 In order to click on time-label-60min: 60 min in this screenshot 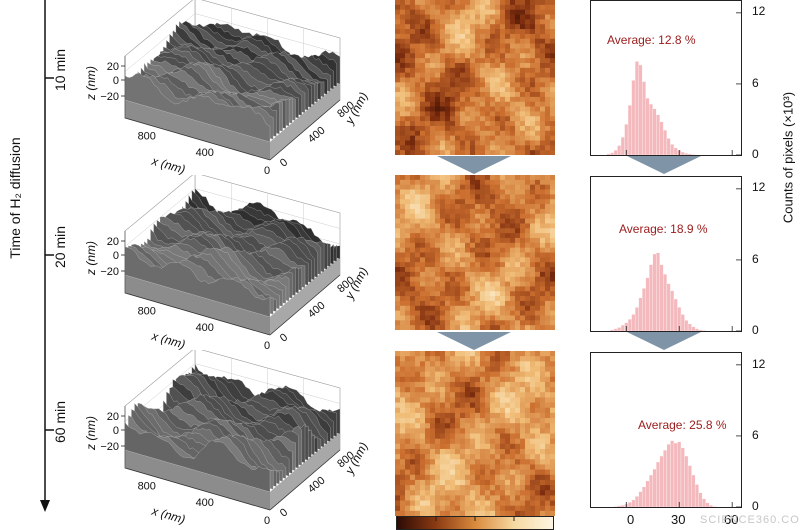, I will do `click(60, 422)`.